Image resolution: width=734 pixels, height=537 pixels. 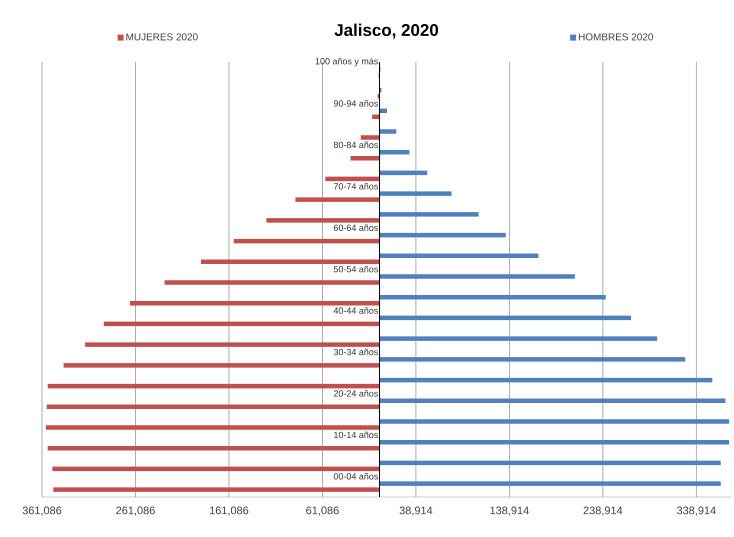 I want to click on x-tick-label: 38,914, so click(x=416, y=511).